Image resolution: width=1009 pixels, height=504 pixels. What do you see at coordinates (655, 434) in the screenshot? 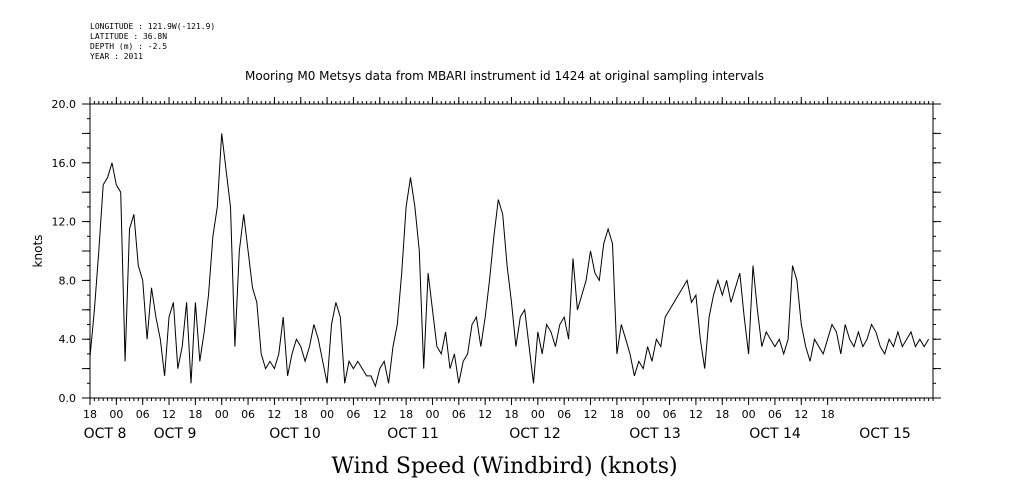
I see `x-date-label: OCT 13` at bounding box center [655, 434].